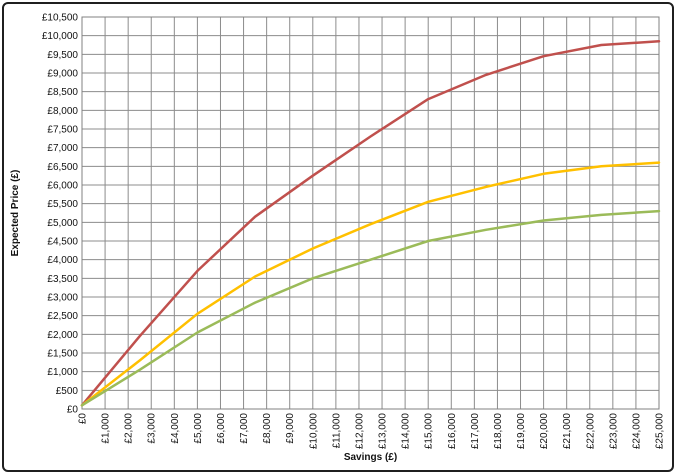  I want to click on y-tick-label: £9,500, so click(62, 55).